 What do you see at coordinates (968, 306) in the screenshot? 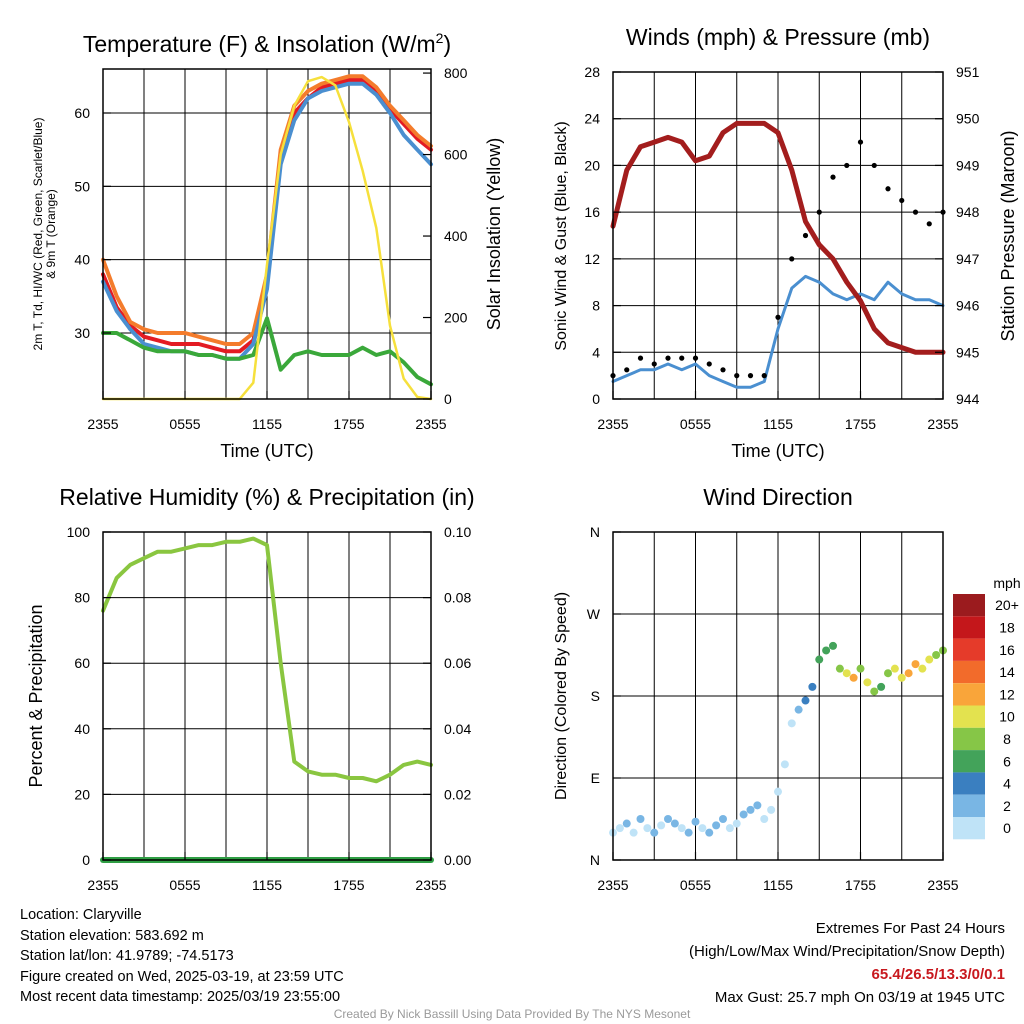
I see `y-tick-label-right: 946` at bounding box center [968, 306].